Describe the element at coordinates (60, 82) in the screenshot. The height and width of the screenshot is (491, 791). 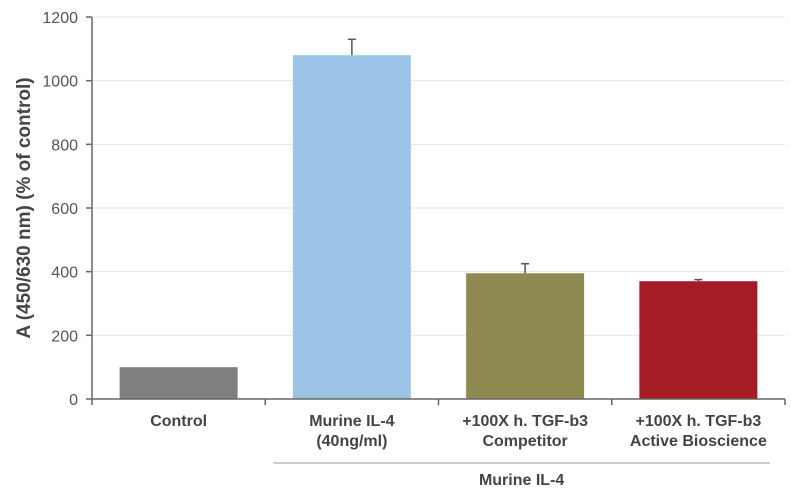
I see `y-tick-label: 1000` at that location.